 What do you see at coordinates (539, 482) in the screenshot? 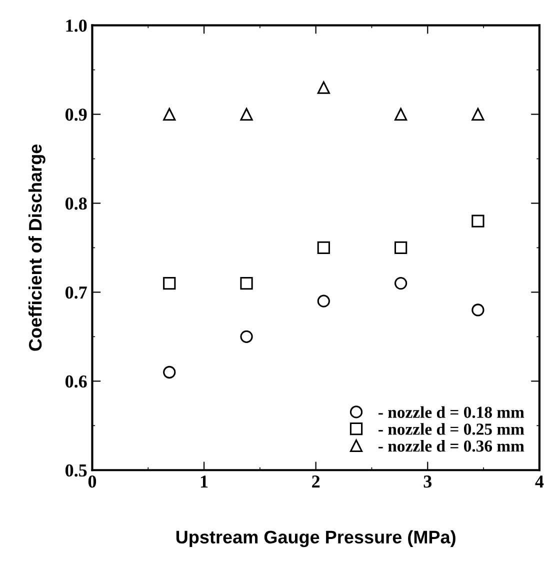
I see `x-tick-label: 4` at bounding box center [539, 482].